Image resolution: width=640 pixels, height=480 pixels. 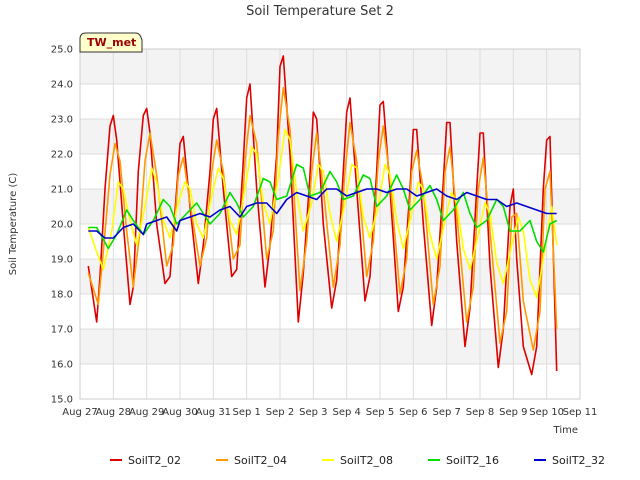 What do you see at coordinates (472, 460) in the screenshot?
I see `legend-label: SoilT2_16` at bounding box center [472, 460].